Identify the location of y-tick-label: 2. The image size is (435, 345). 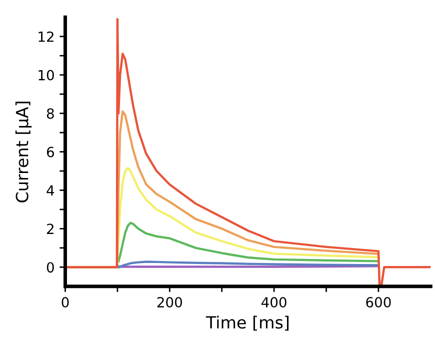
(50, 229).